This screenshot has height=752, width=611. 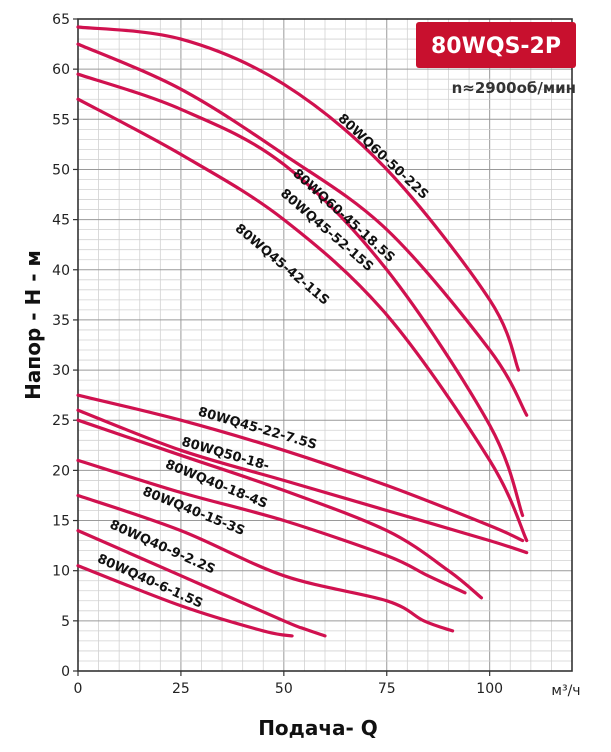 I want to click on curve-80wq50-18-, so click(x=302, y=481).